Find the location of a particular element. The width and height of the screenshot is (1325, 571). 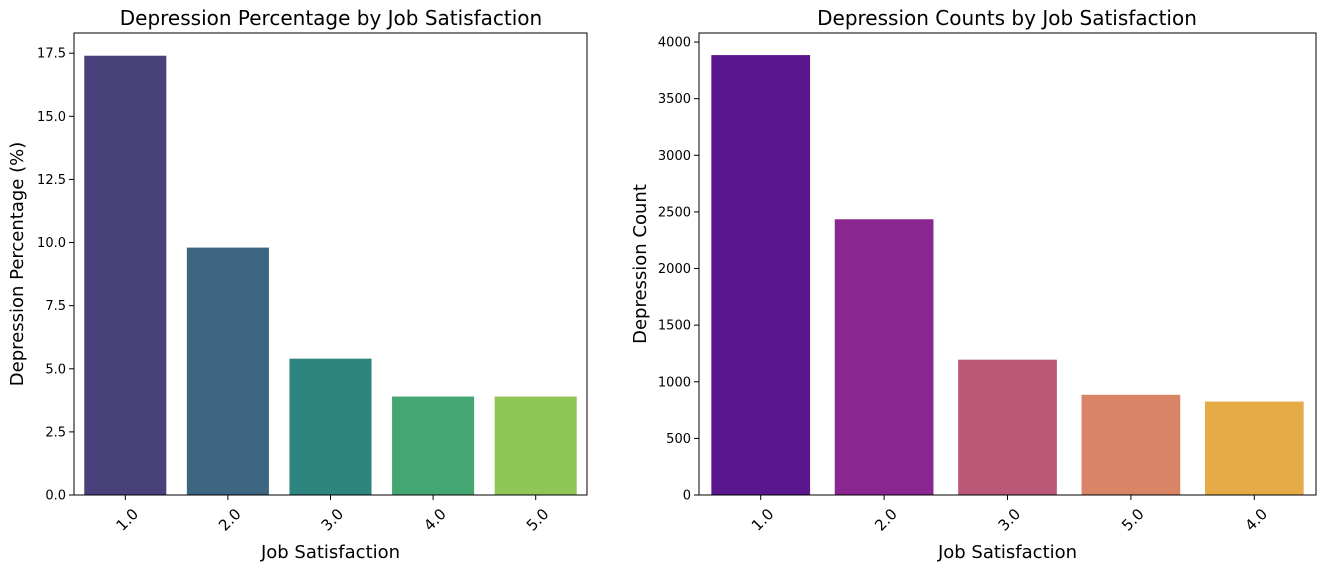

y-tick-label: 3000 is located at coordinates (674, 156).